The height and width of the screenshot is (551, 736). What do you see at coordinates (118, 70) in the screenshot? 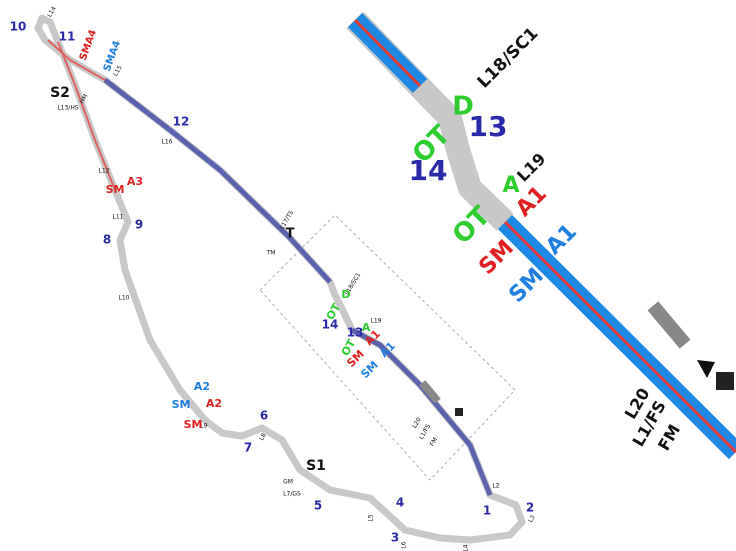
I see `track-label: L15` at bounding box center [118, 70].